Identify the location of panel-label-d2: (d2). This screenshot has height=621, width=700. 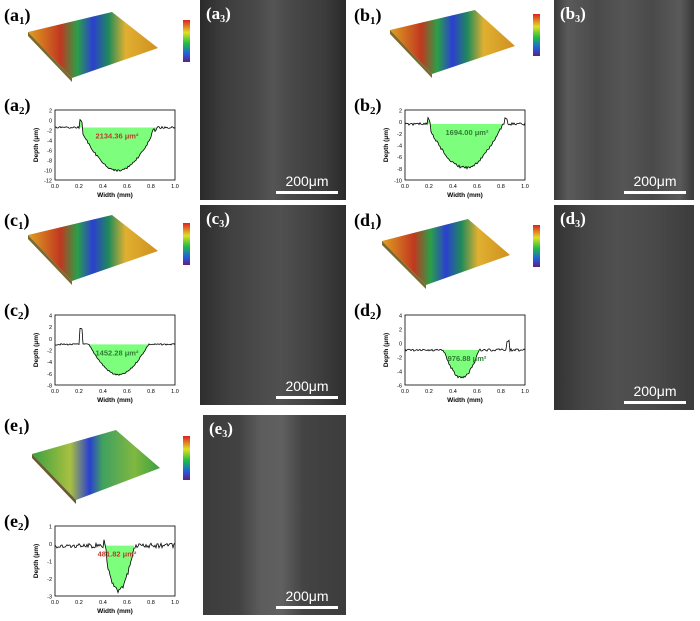
(368, 311).